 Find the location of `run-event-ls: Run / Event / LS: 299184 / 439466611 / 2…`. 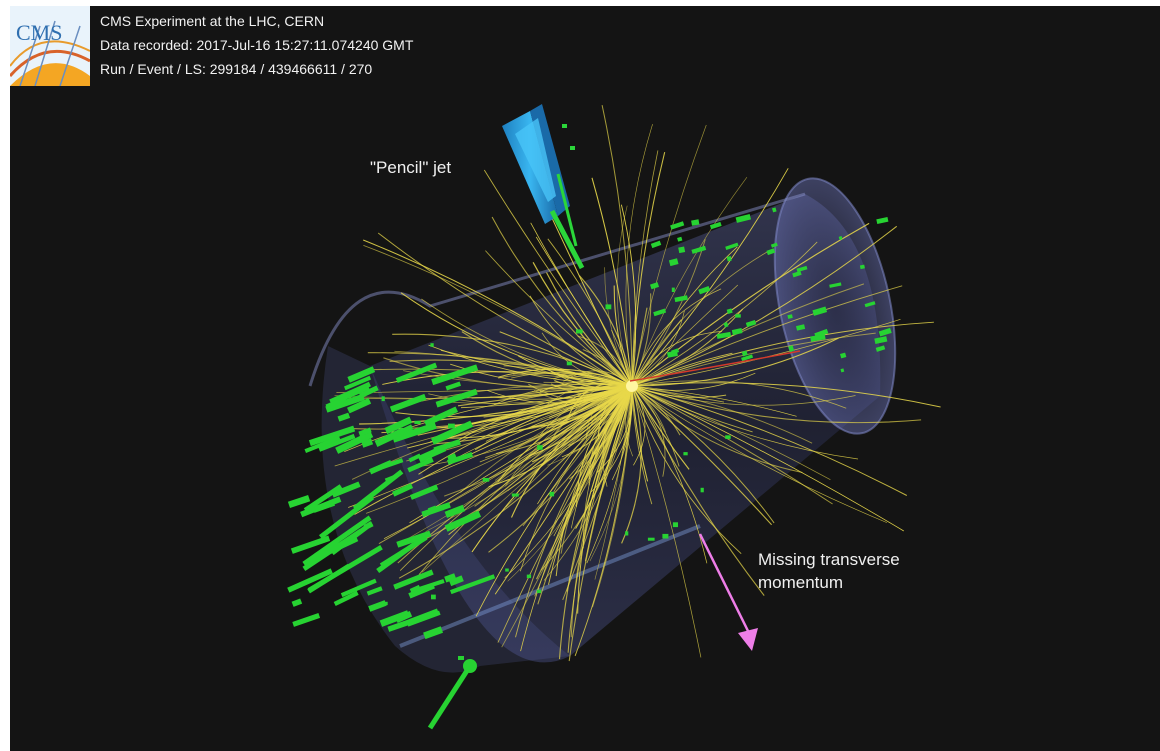

run-event-ls: Run / Event / LS: 299184 / 439466611 / 2… is located at coordinates (236, 69).